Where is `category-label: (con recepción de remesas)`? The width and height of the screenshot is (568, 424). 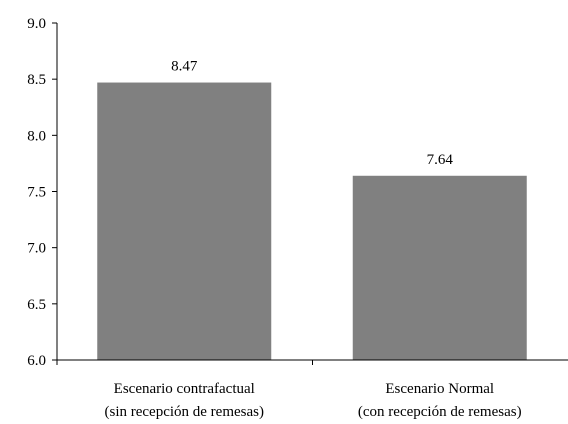
category-label: (con recepción de remesas) is located at coordinates (440, 412).